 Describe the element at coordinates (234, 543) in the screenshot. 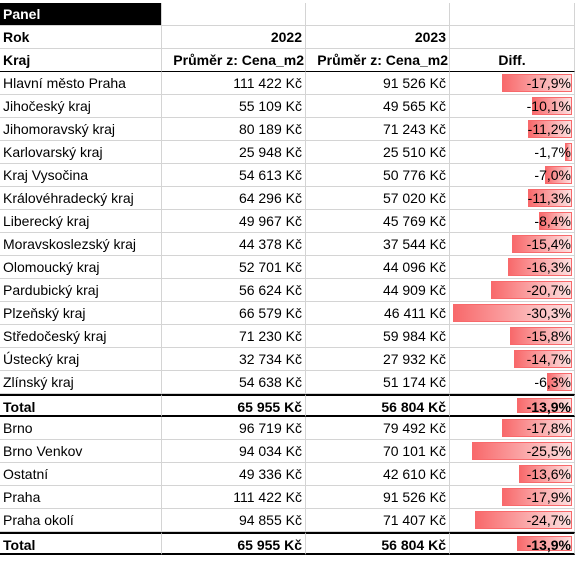

I see `value-cell: 65 955 Kč` at that location.